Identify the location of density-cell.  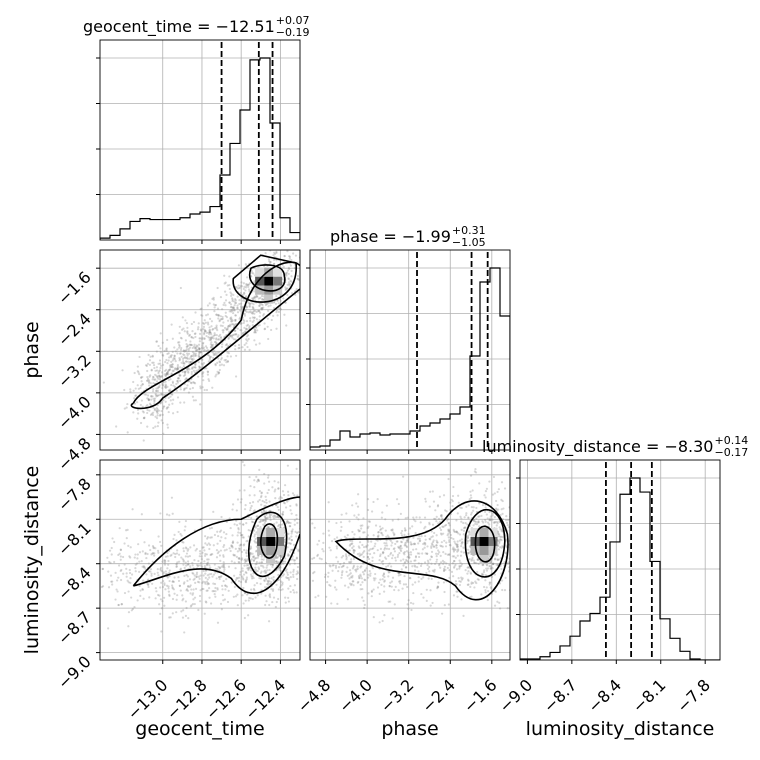
(269, 299).